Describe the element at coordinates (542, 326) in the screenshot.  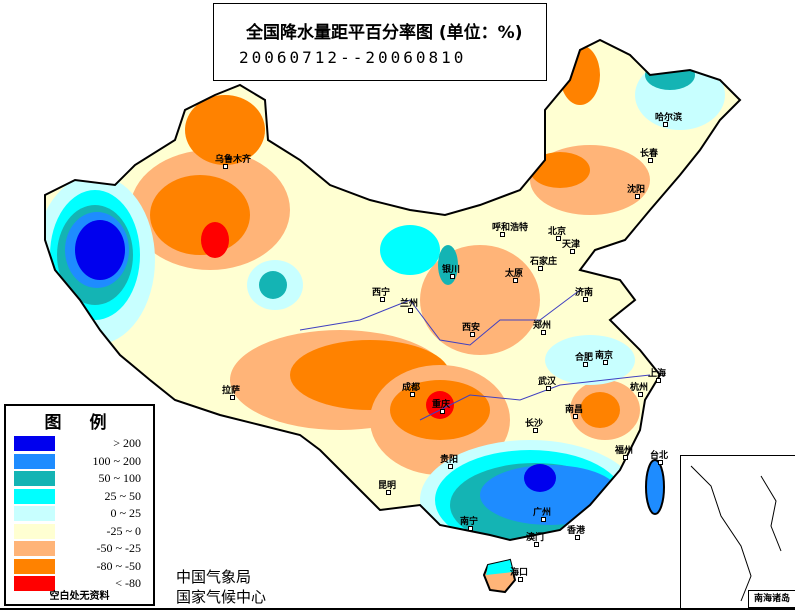
I see `city-label: 郑州` at that location.